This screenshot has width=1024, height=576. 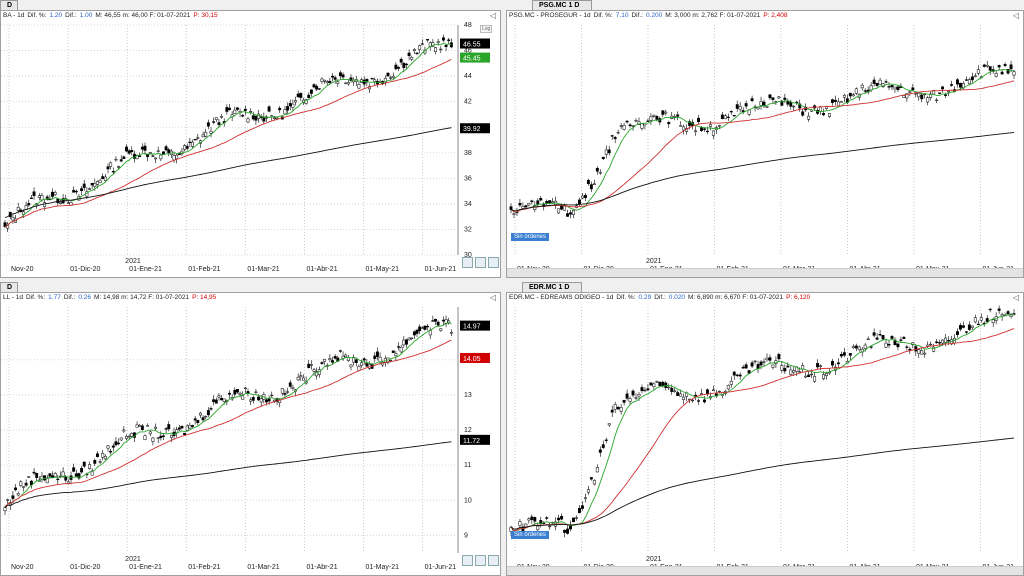 I want to click on price-tag: 45.45, so click(x=475, y=57).